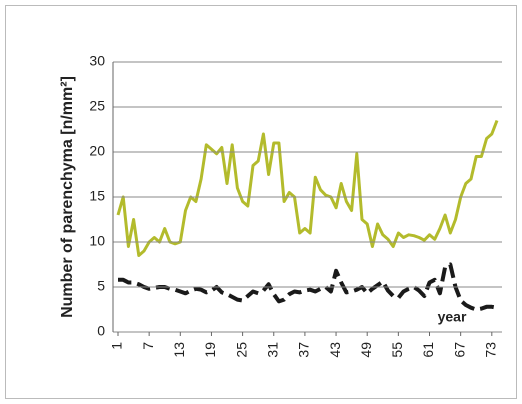 The image size is (522, 404). I want to click on y-tick-label: 10, so click(97, 241).